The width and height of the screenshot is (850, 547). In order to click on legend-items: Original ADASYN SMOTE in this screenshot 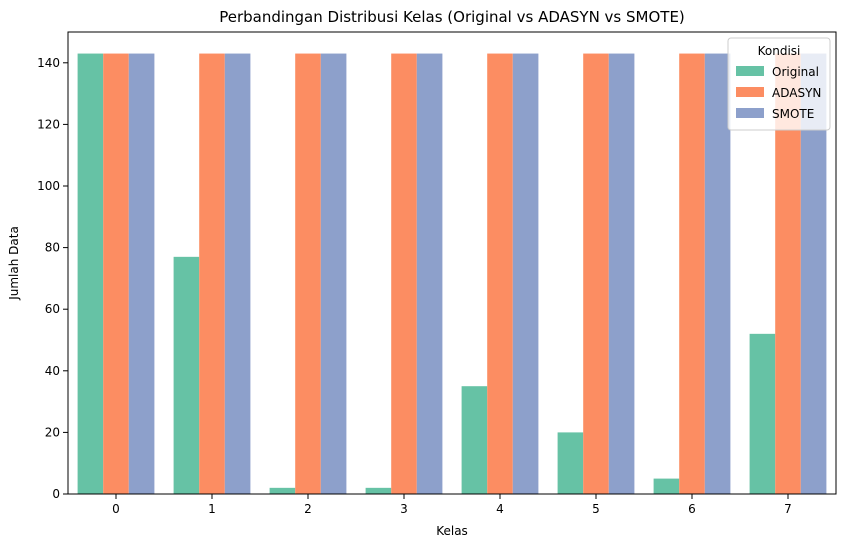, I will do `click(778, 93)`.